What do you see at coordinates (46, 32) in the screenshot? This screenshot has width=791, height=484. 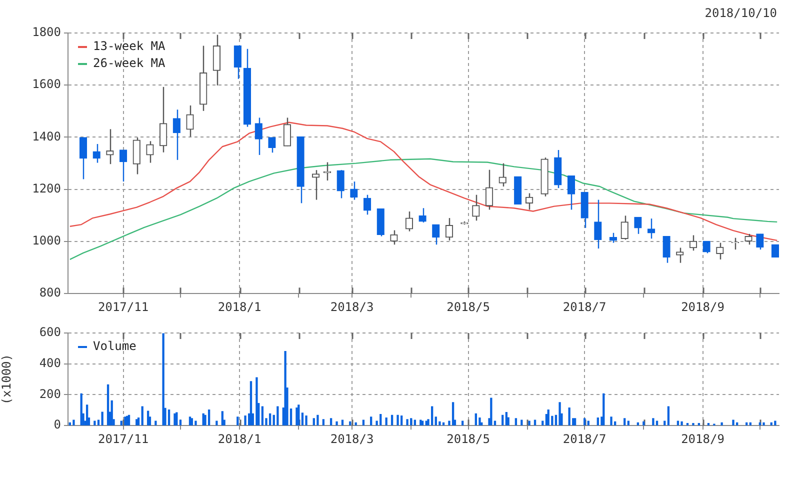 I see `y-tick-label: 1800` at bounding box center [46, 32].